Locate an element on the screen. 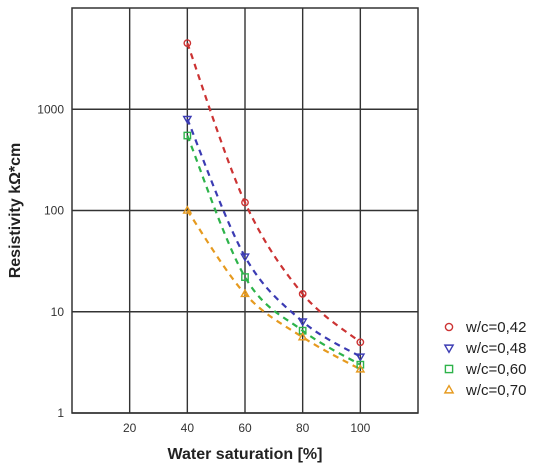 The height and width of the screenshot is (474, 550). legend-label: w/c=0,42 is located at coordinates (495, 327).